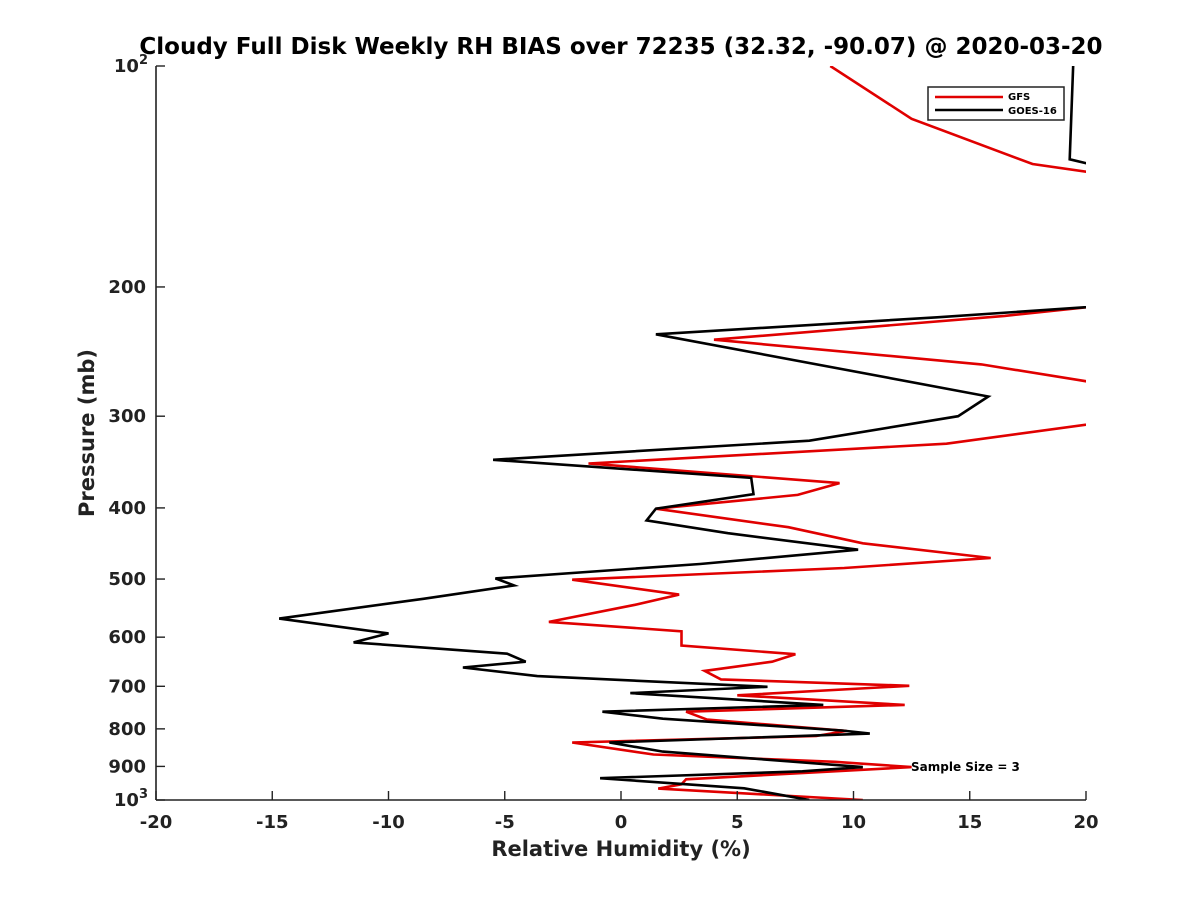 Image resolution: width=1200 pixels, height=900 pixels. Describe the element at coordinates (127, 287) in the screenshot. I see `y-tick-label: 200` at that location.